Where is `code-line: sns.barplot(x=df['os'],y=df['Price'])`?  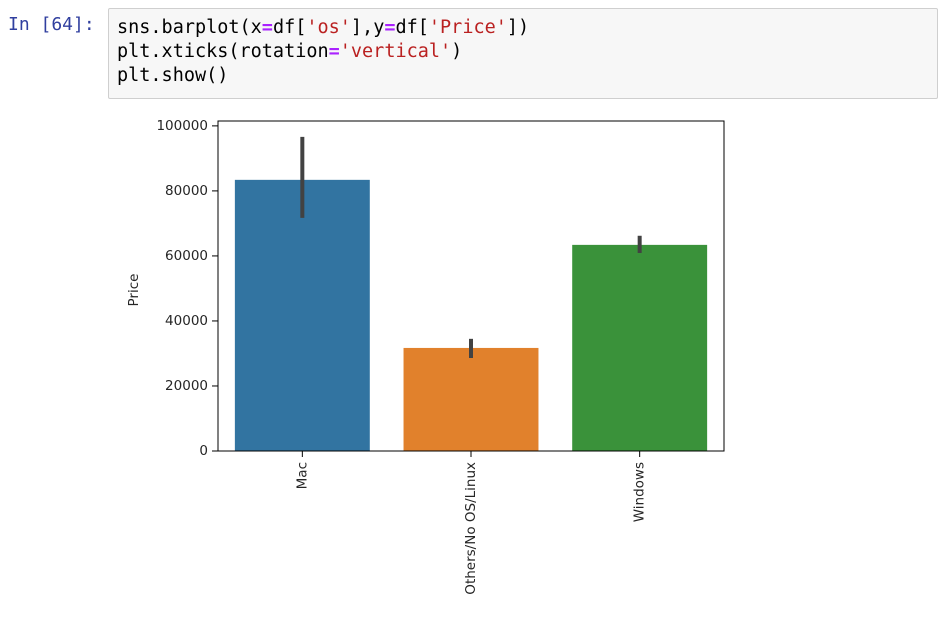
code-line: sns.barplot(x=df['os'],y=df['Price']) is located at coordinates (323, 27).